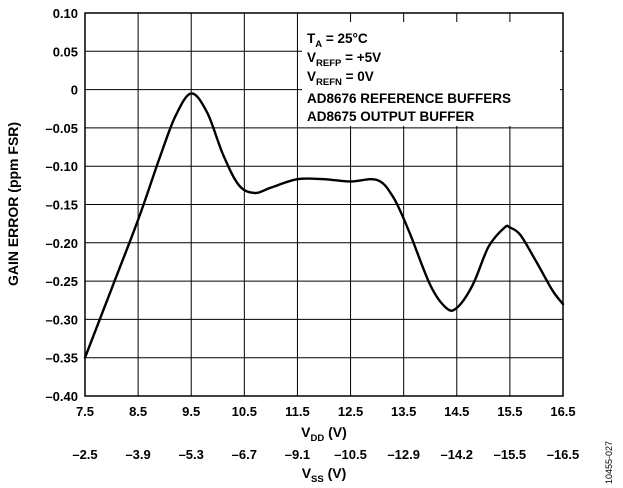  What do you see at coordinates (61, 358) in the screenshot?
I see `y-tick-label: –0.35` at bounding box center [61, 358].